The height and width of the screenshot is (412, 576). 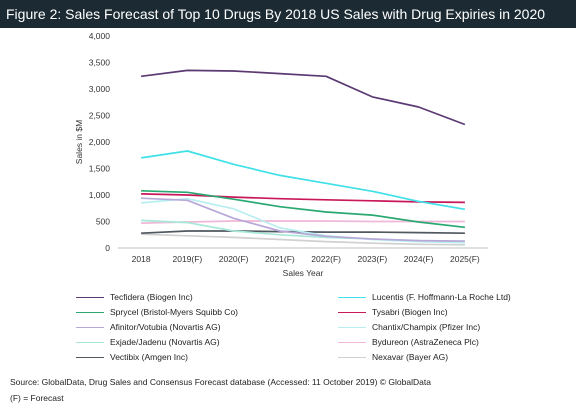 I want to click on x-tick-label: 2020(F), so click(x=234, y=259).